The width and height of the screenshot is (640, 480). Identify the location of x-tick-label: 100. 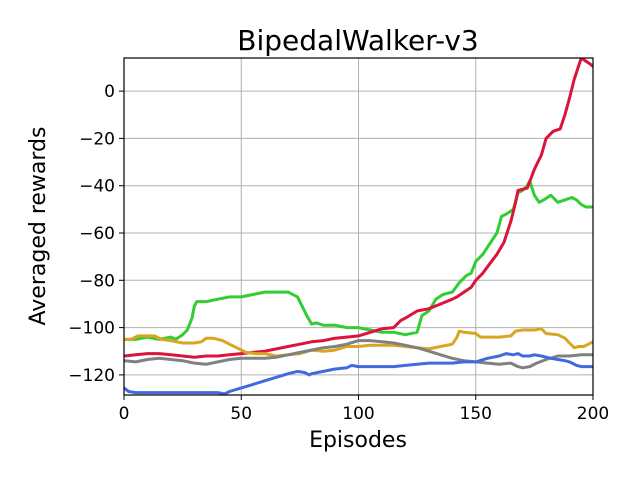
(358, 414).